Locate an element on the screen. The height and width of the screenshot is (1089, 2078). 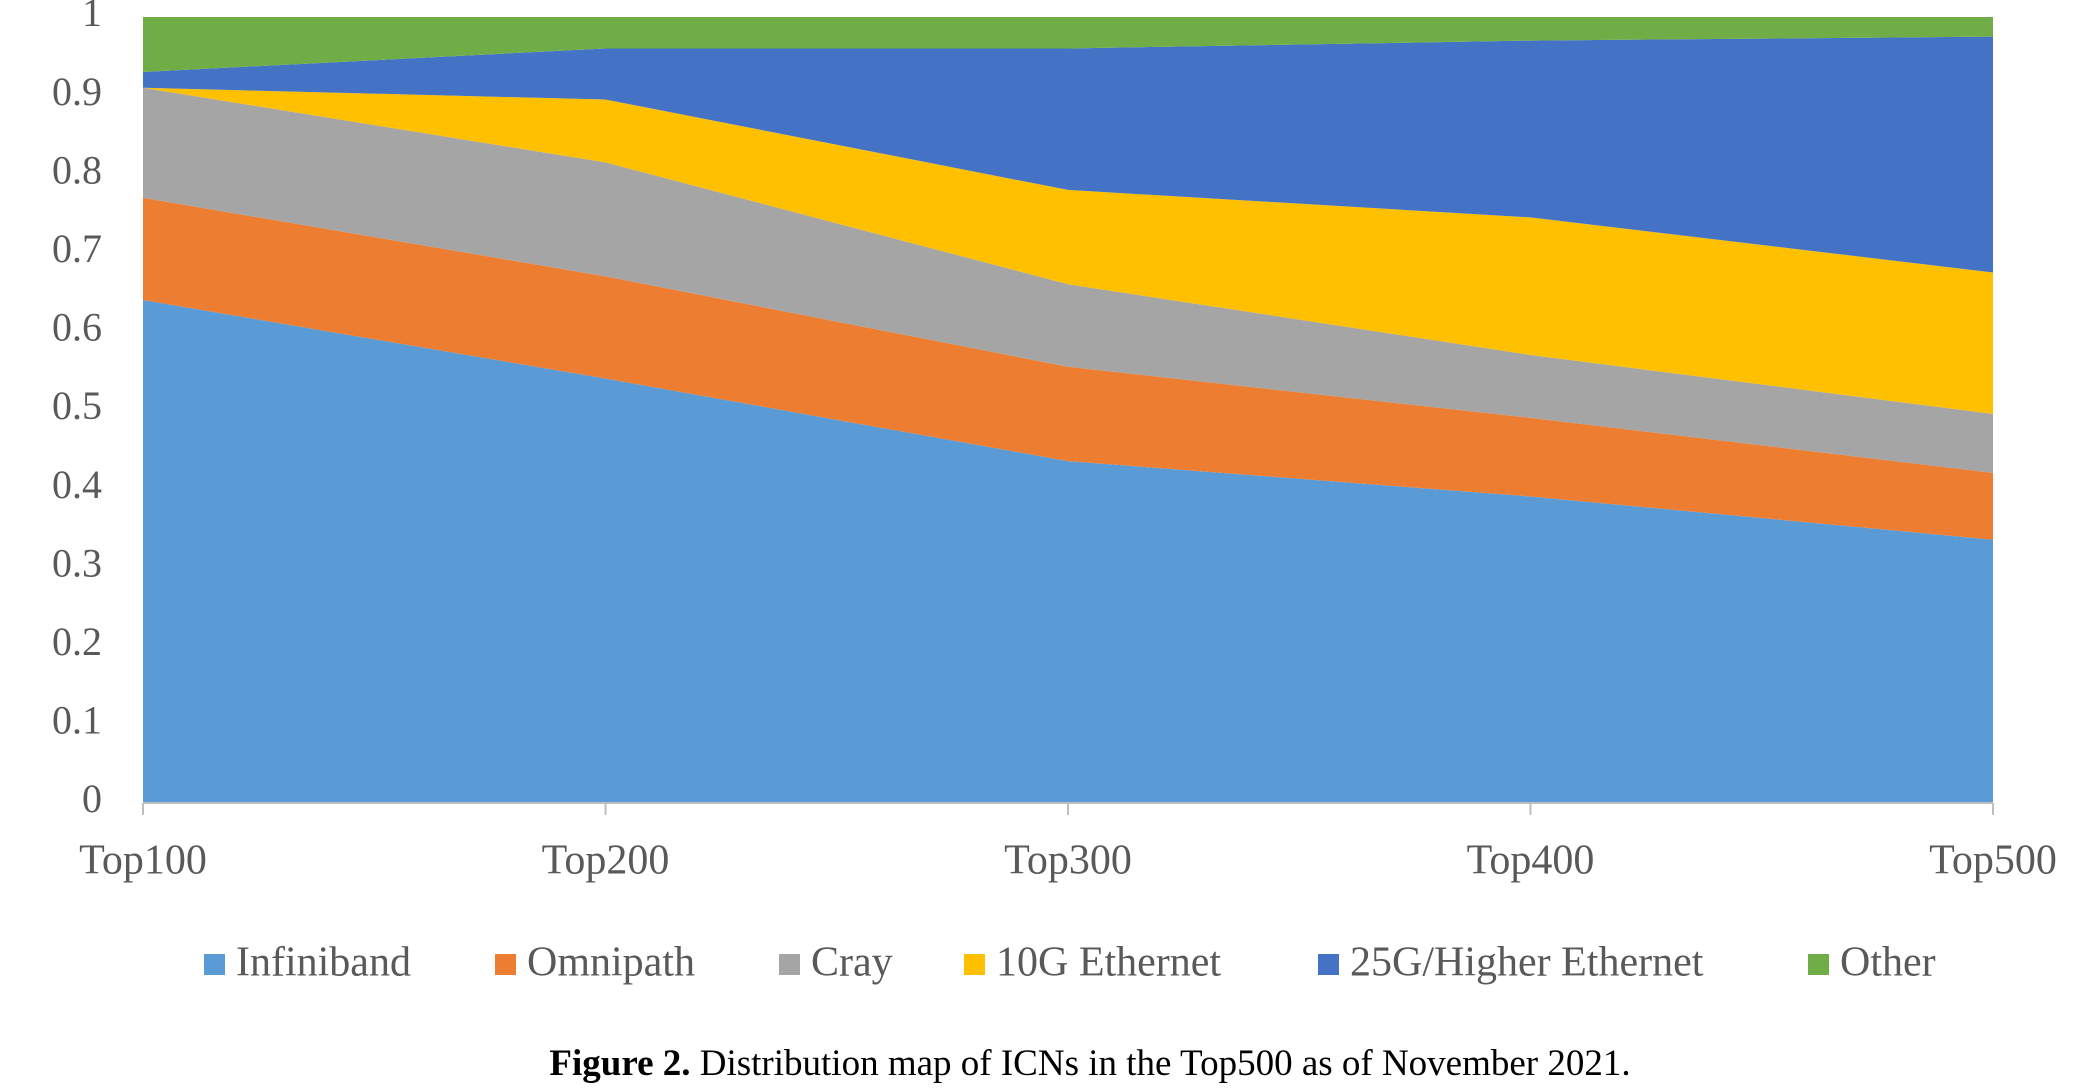
legend-label: Infiniband is located at coordinates (323, 963).